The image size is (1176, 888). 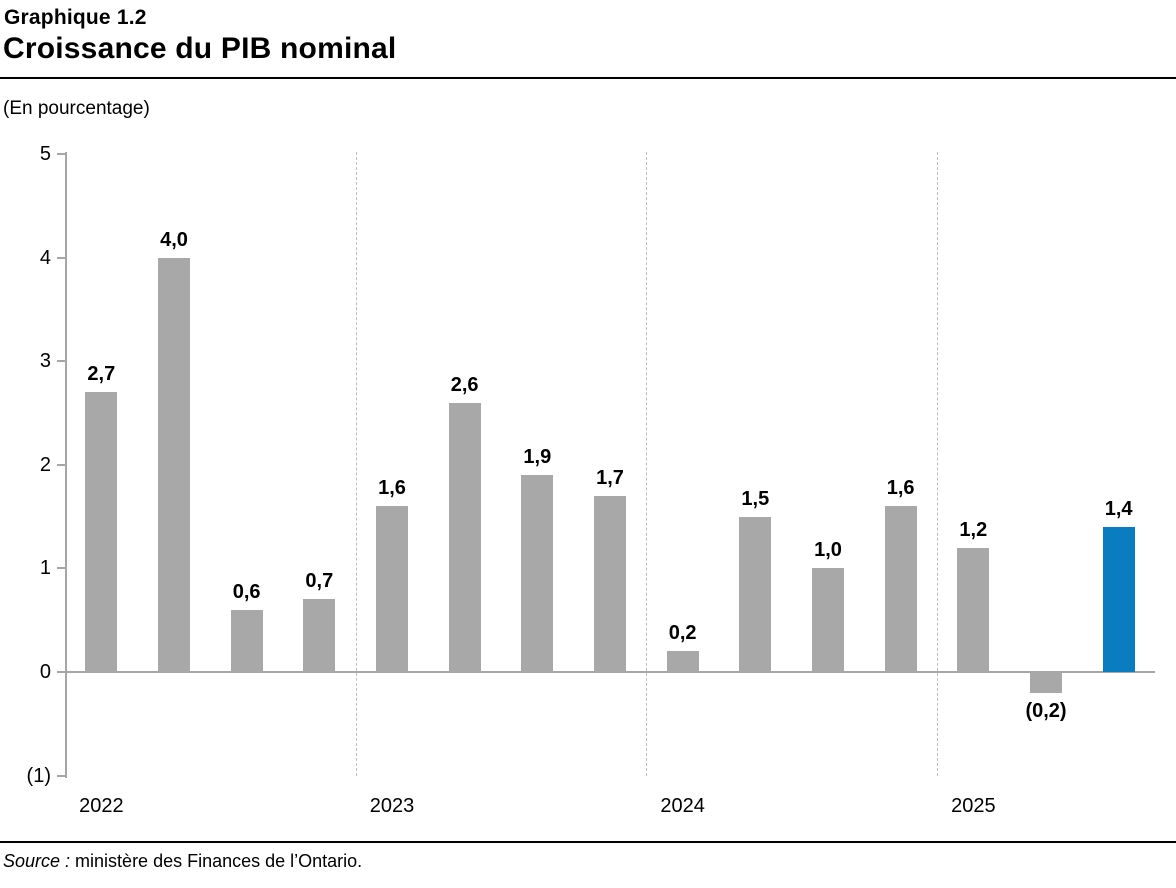 What do you see at coordinates (610, 477) in the screenshot?
I see `bar-value-label: 1,7` at bounding box center [610, 477].